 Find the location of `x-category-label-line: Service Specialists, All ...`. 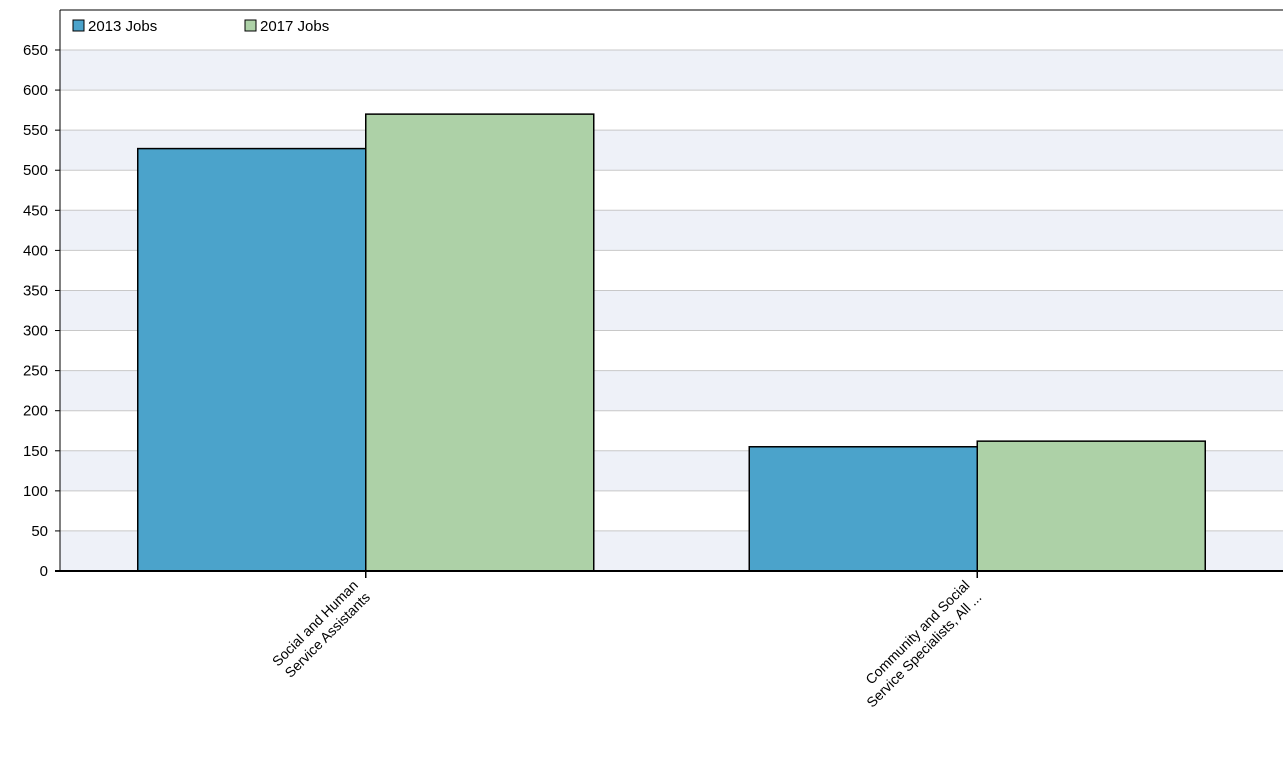

x-category-label-line: Service Specialists, All ... is located at coordinates (923, 649).